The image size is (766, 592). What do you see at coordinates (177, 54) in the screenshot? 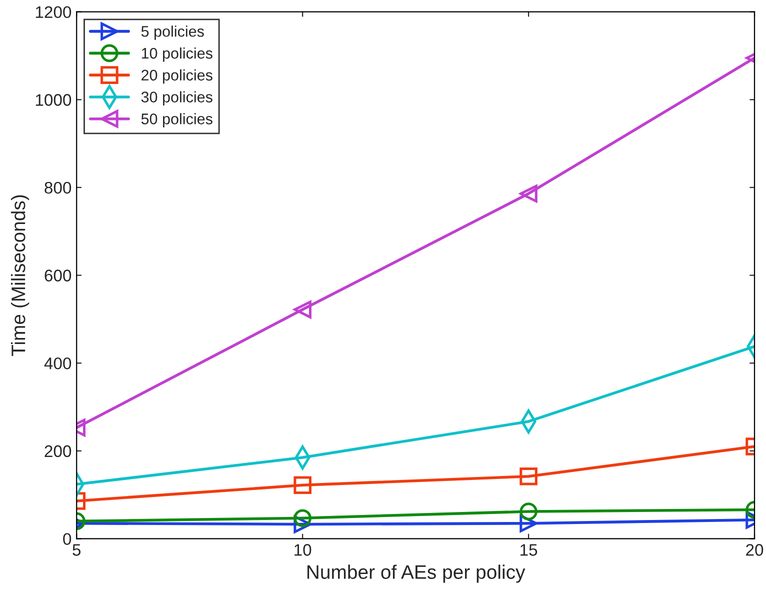
I see `legend-label: 10 policies` at bounding box center [177, 54].